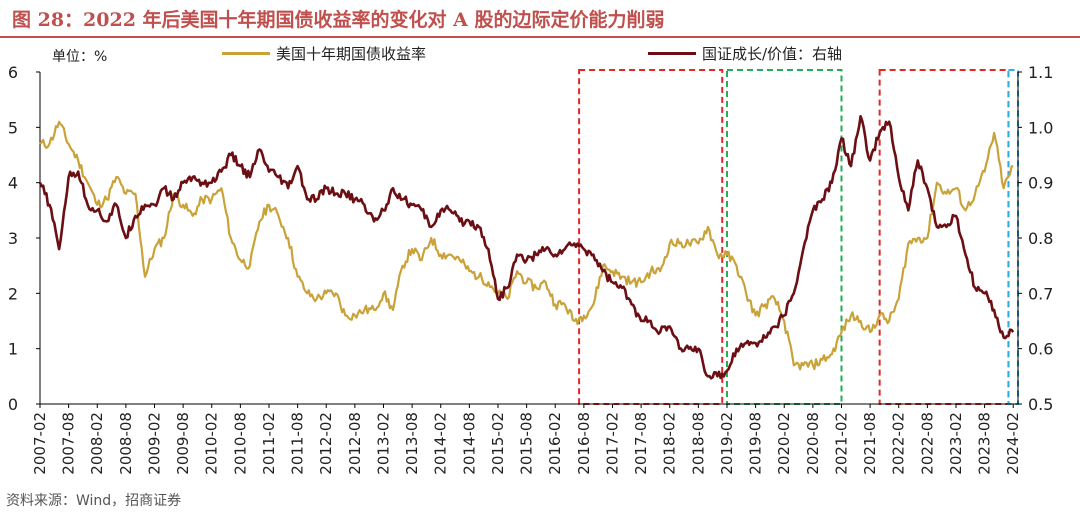 The image size is (1080, 520). Describe the element at coordinates (298, 443) in the screenshot. I see `x-tick-label: 2011-08` at that location.